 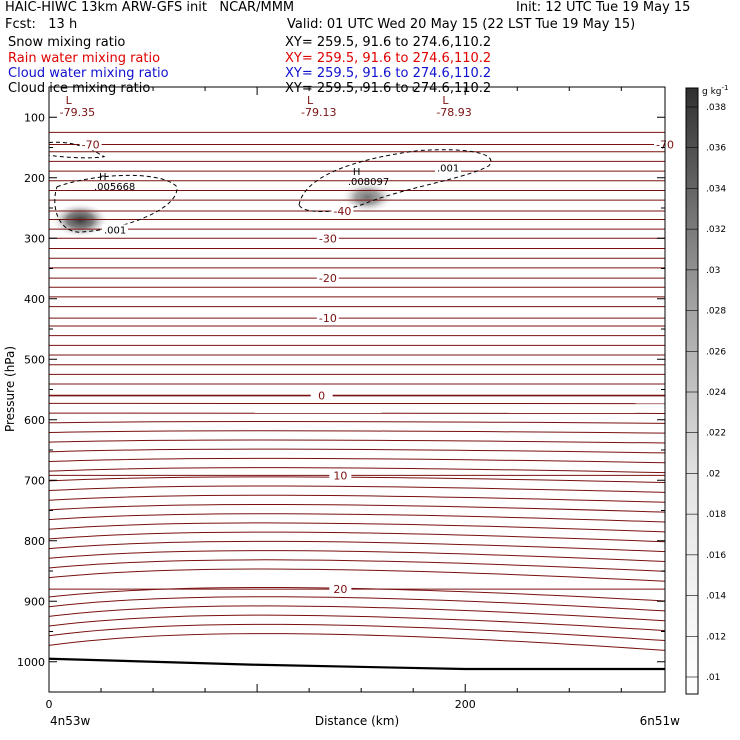 I want to click on field-snow-label: Snow mixing ratio, so click(x=67, y=42).